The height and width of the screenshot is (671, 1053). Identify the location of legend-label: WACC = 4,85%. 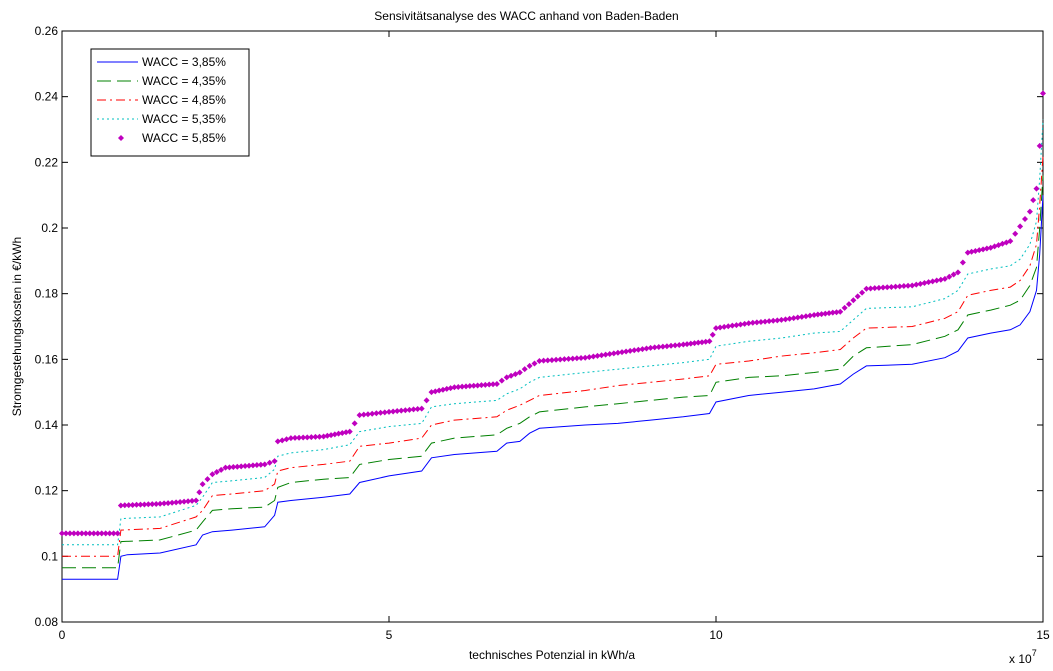
(184, 100).